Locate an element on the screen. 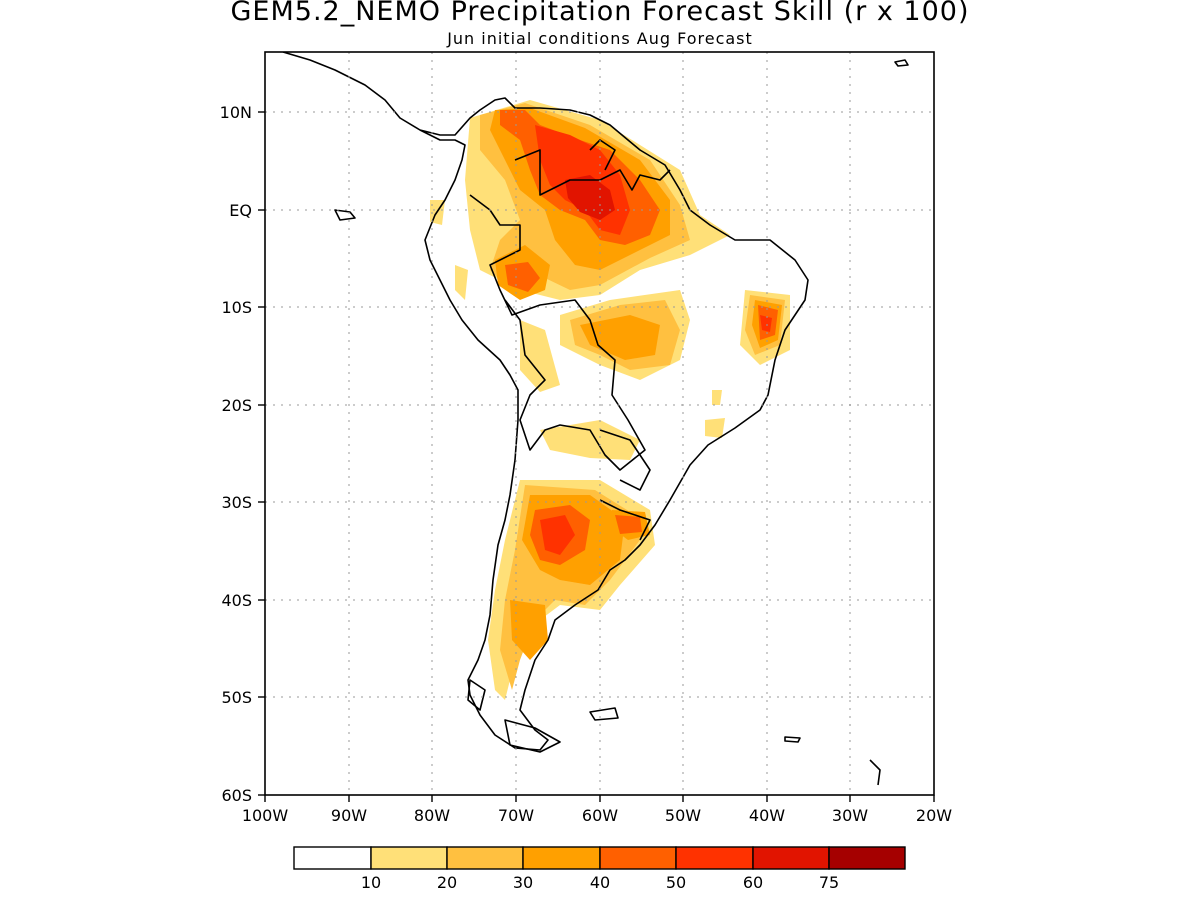 Image resolution: width=1200 pixels, height=900 pixels. lat-label: 30S is located at coordinates (236, 502).